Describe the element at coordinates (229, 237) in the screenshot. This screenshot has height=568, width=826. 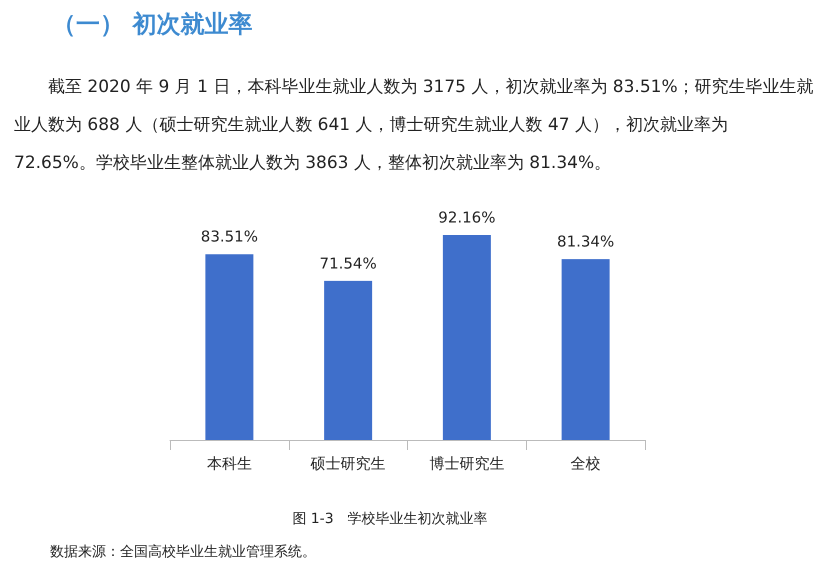
I see `data-label: 83.51%` at that location.